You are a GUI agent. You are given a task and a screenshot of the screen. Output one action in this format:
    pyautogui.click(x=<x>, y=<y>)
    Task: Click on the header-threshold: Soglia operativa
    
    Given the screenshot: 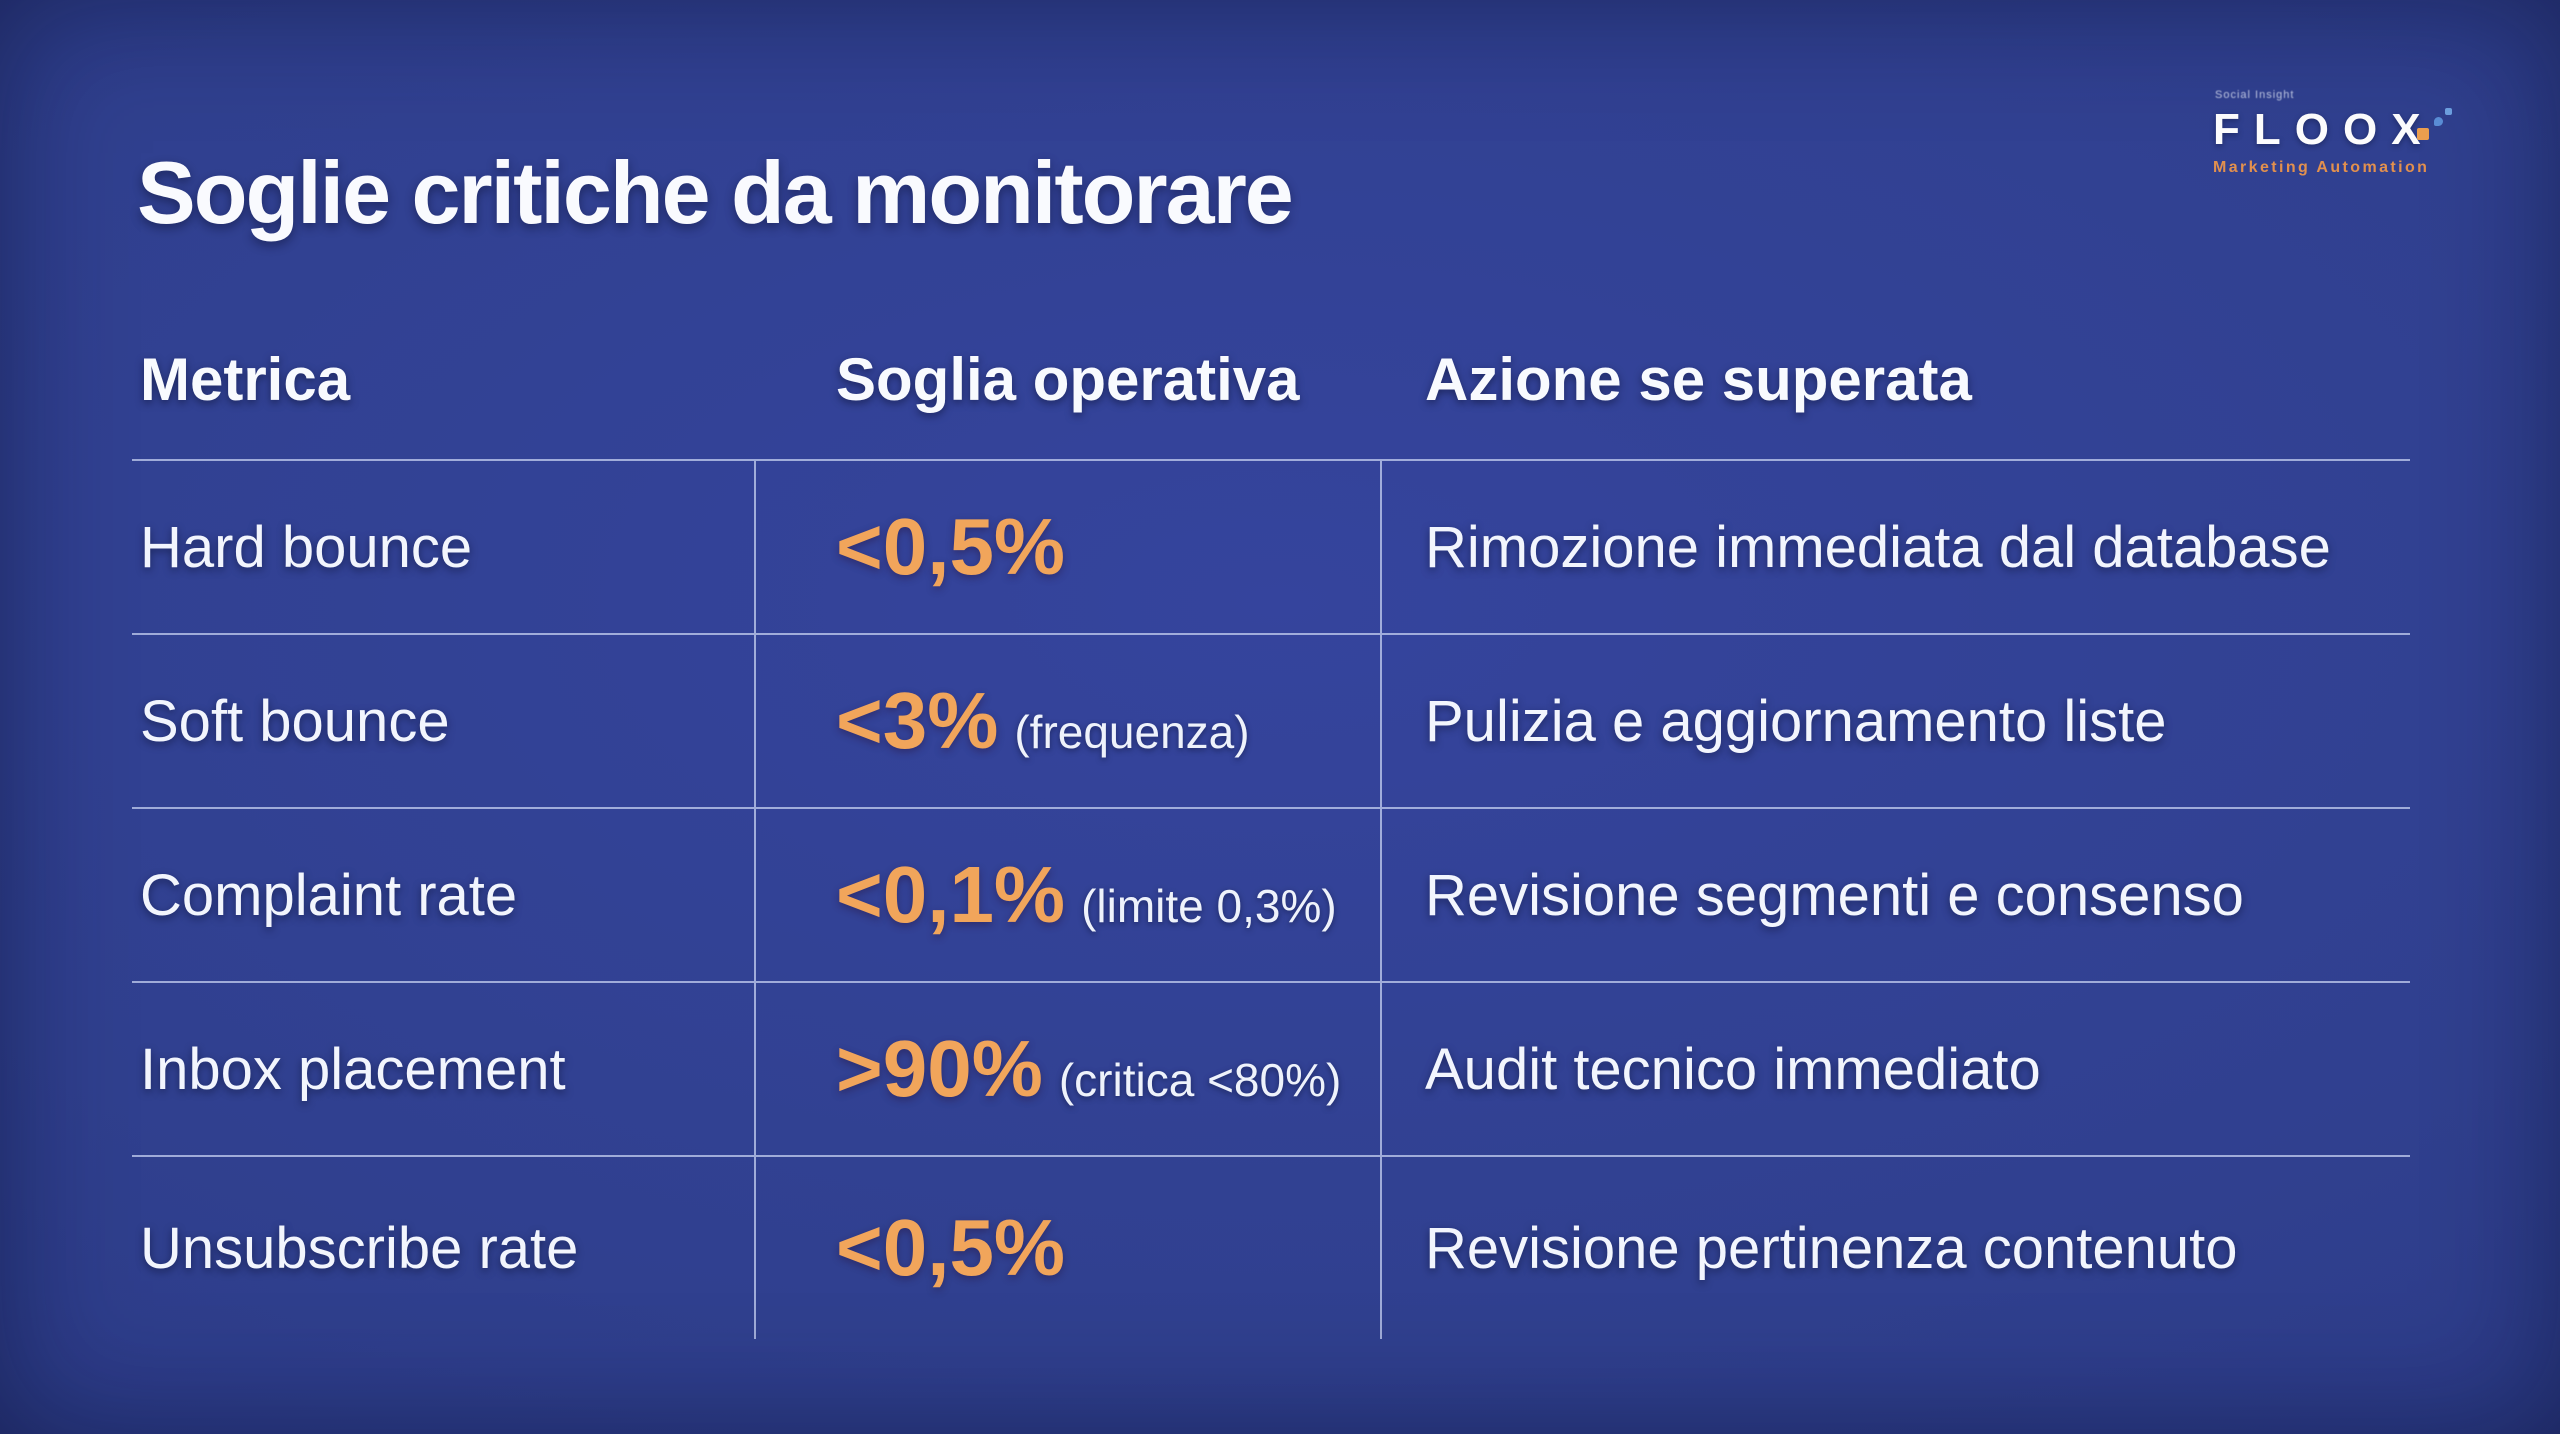 What is the action you would take?
    pyautogui.click(x=1068, y=379)
    